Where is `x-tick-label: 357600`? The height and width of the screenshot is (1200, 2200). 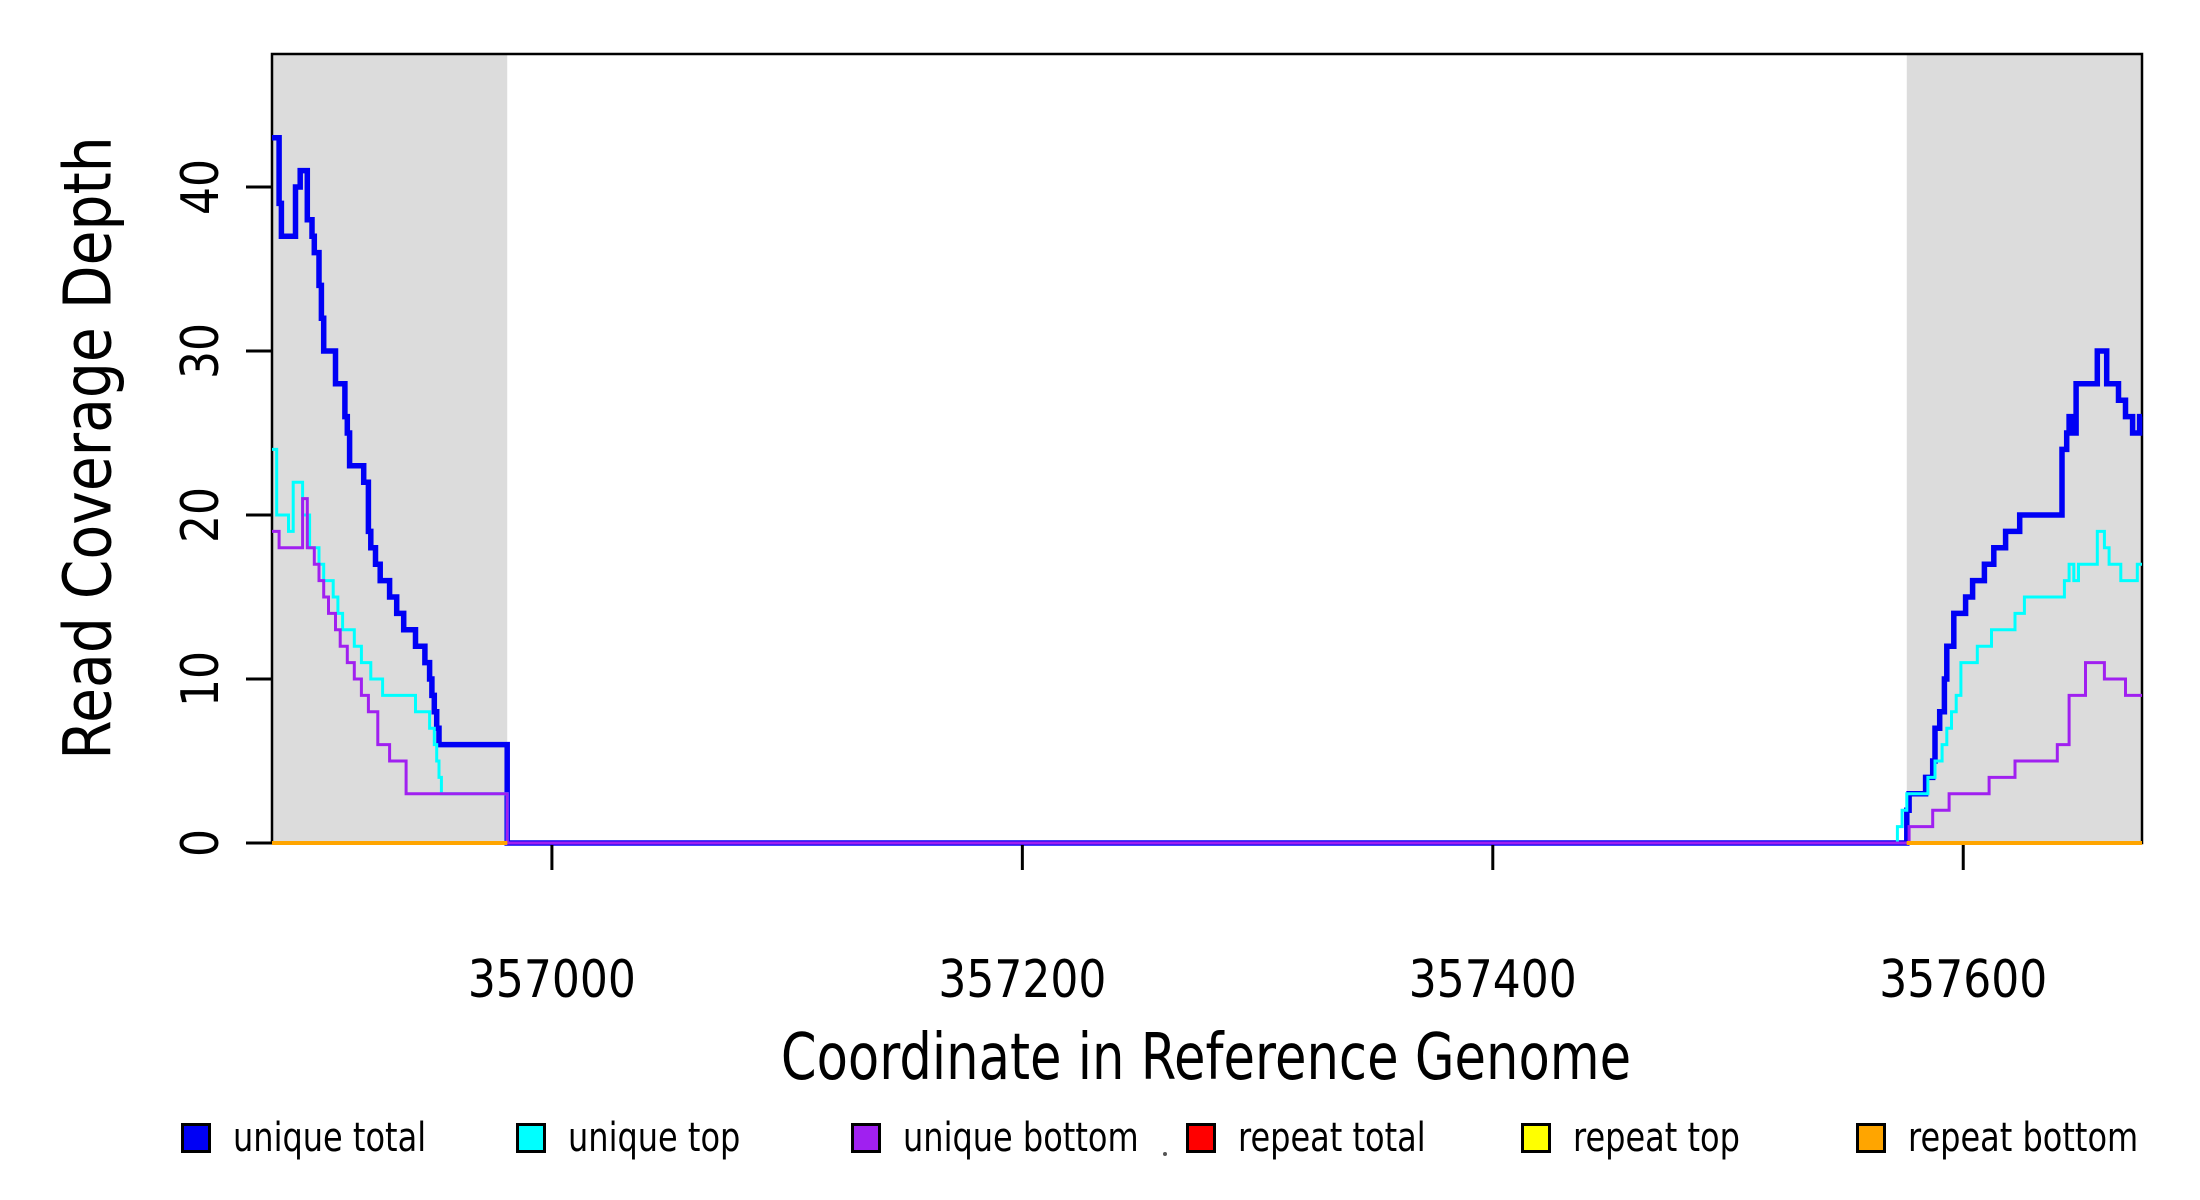
x-tick-label: 357600 is located at coordinates (1963, 980).